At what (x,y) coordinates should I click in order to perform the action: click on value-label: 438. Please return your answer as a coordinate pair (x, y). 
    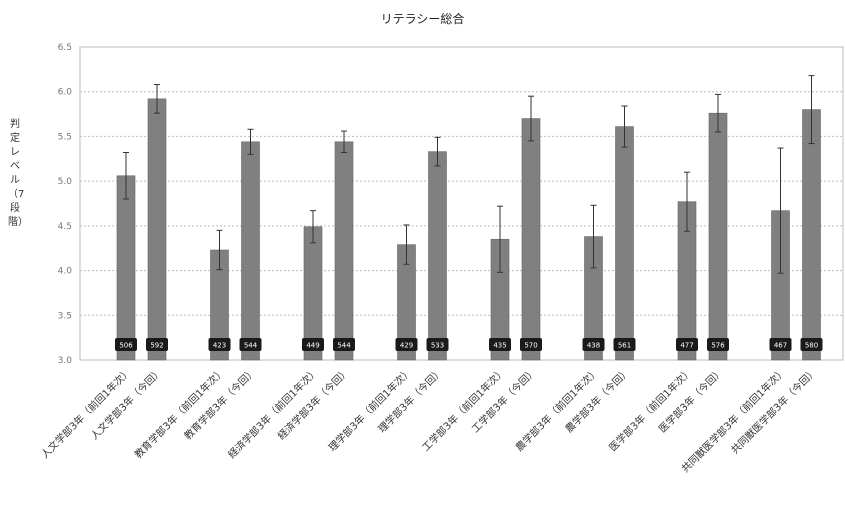
    Looking at the image, I should click on (593, 346).